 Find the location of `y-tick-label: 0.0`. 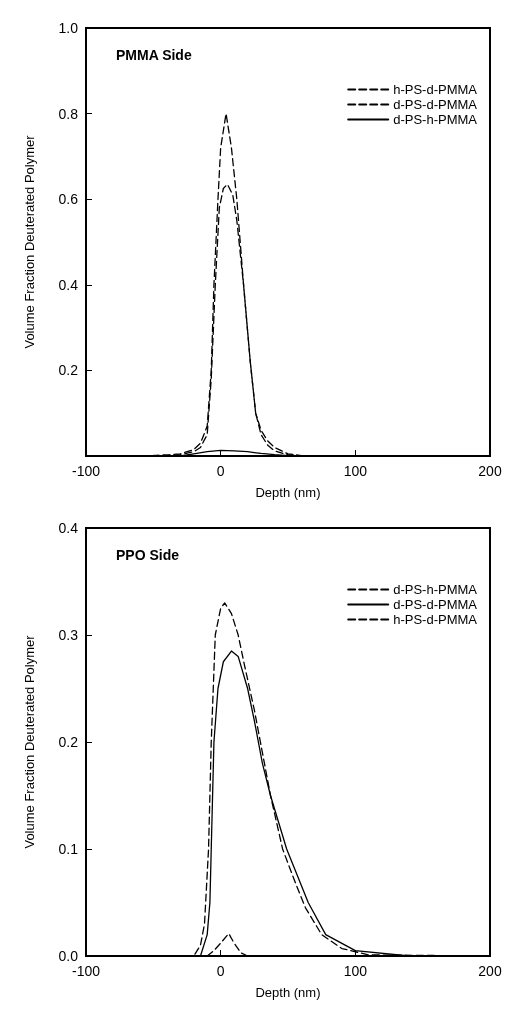

y-tick-label: 0.0 is located at coordinates (68, 956).